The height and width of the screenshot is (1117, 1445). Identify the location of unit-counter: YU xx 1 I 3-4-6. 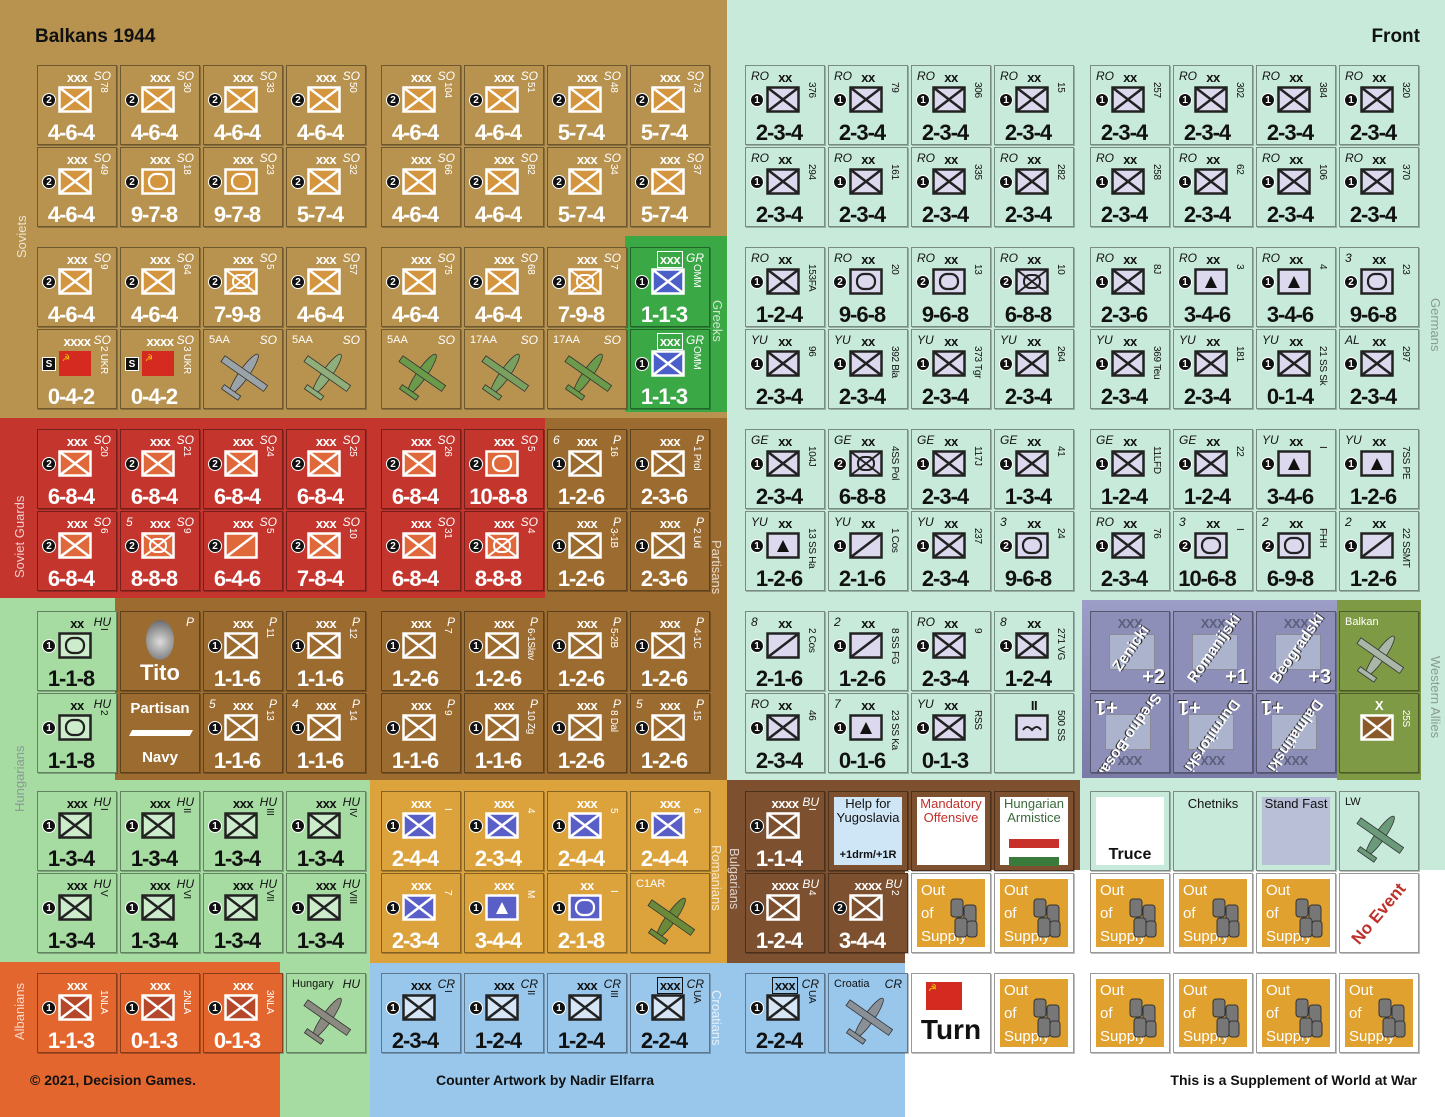
(1296, 469).